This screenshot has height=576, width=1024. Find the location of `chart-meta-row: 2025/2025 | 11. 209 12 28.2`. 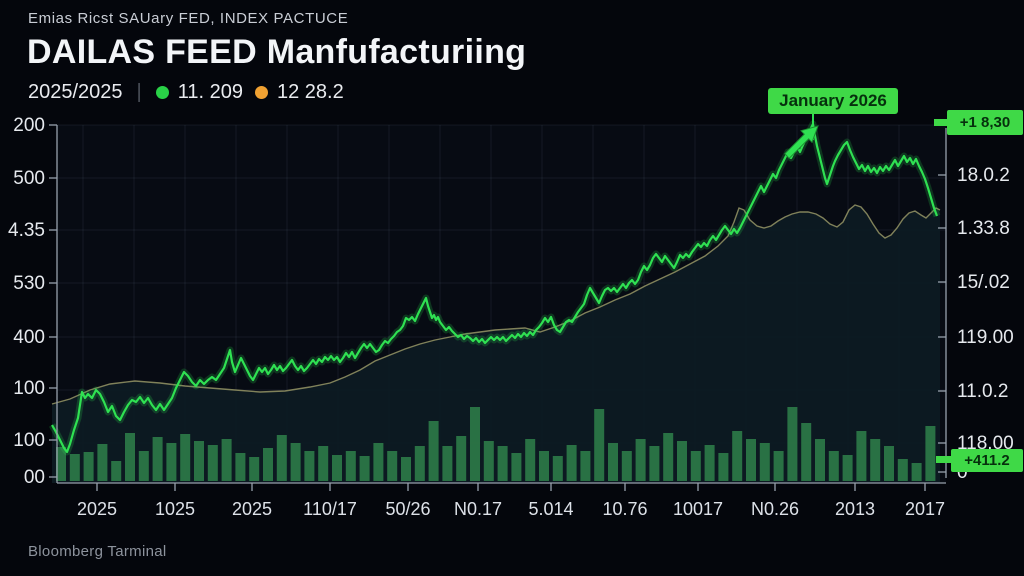

chart-meta-row: 2025/2025 | 11. 209 12 28.2 is located at coordinates (186, 92).